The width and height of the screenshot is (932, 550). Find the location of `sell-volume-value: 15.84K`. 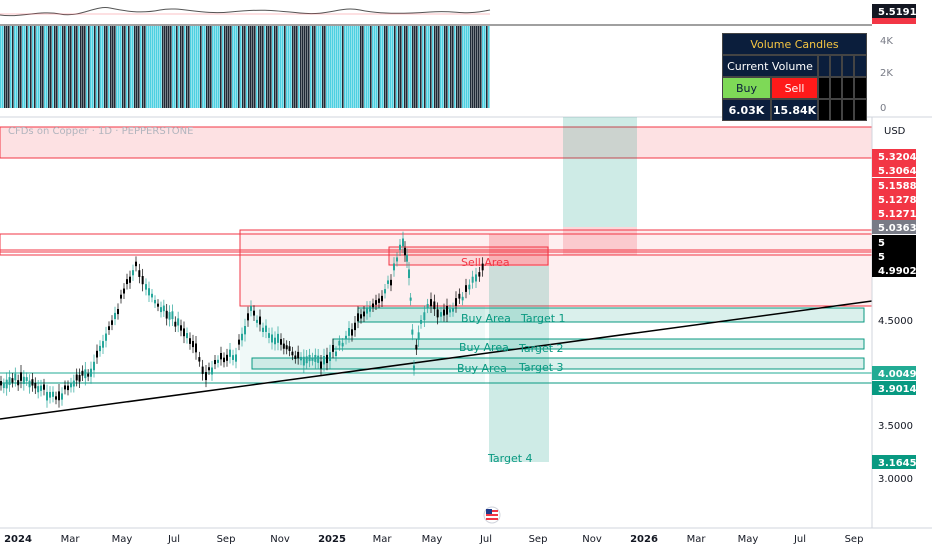

sell-volume-value: 15.84K is located at coordinates (794, 110).